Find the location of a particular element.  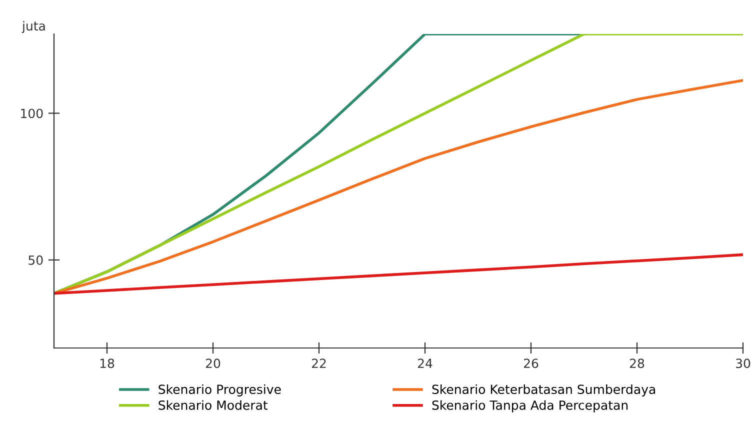

y-axis-title: juta is located at coordinates (33, 27).